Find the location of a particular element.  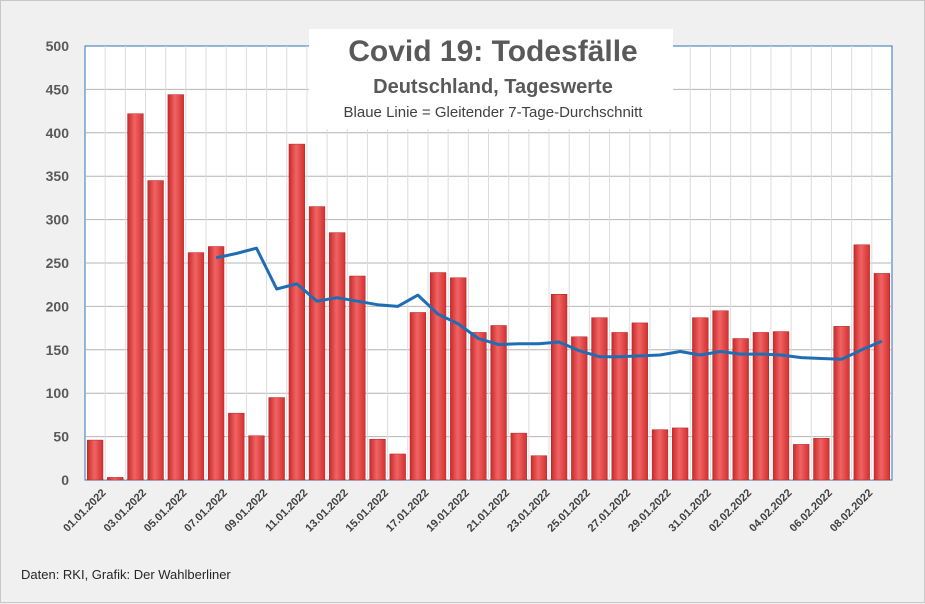

x-tick-label: 13.01.2022 is located at coordinates (326, 510).